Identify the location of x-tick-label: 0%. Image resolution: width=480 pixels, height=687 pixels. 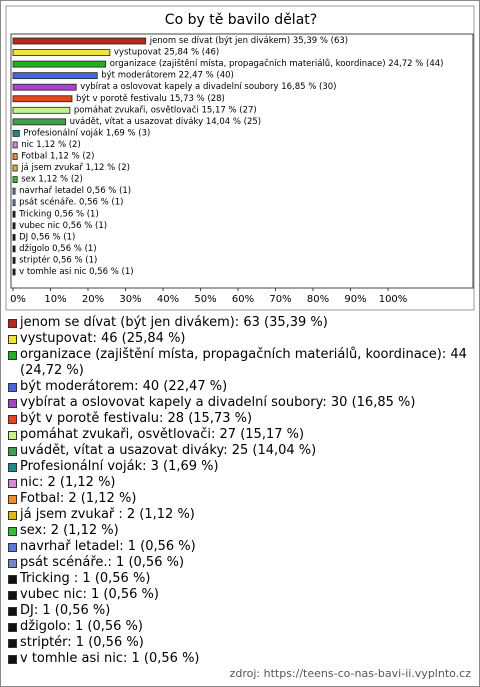
(18, 299).